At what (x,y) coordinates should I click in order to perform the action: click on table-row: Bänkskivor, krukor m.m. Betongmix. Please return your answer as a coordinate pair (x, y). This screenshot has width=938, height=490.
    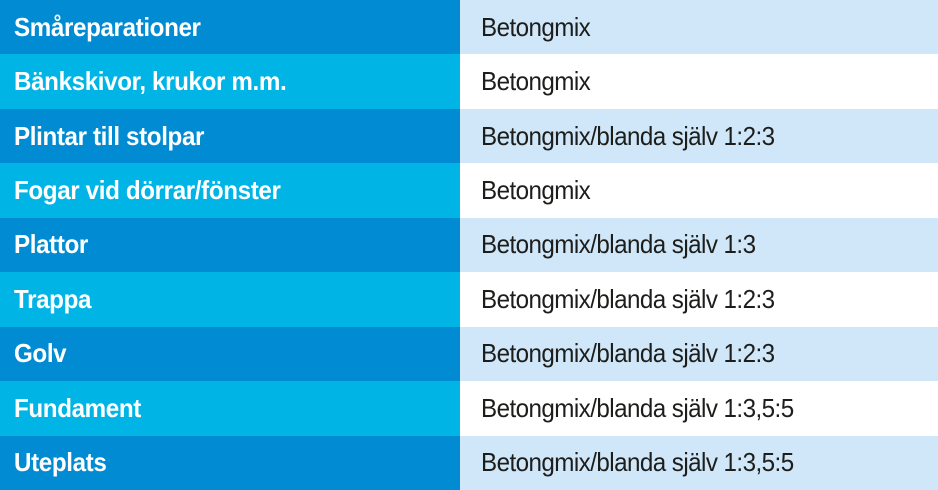
    Looking at the image, I should click on (469, 81).